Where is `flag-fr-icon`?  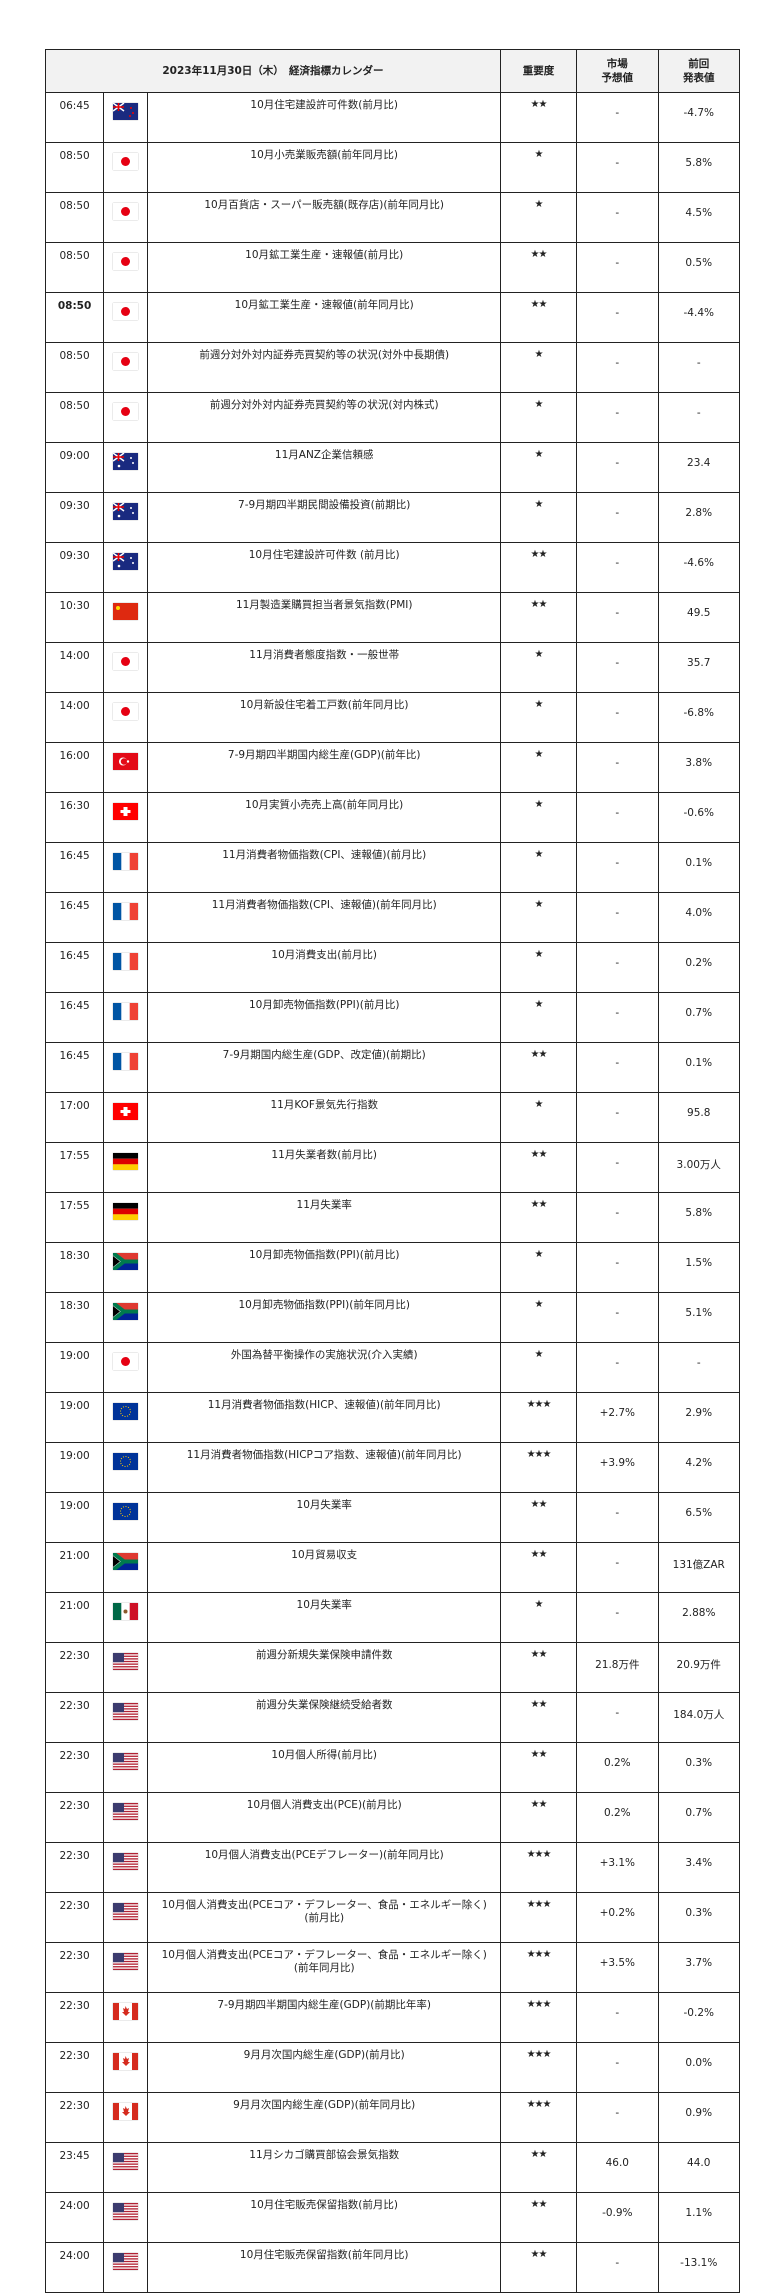 flag-fr-icon is located at coordinates (126, 961).